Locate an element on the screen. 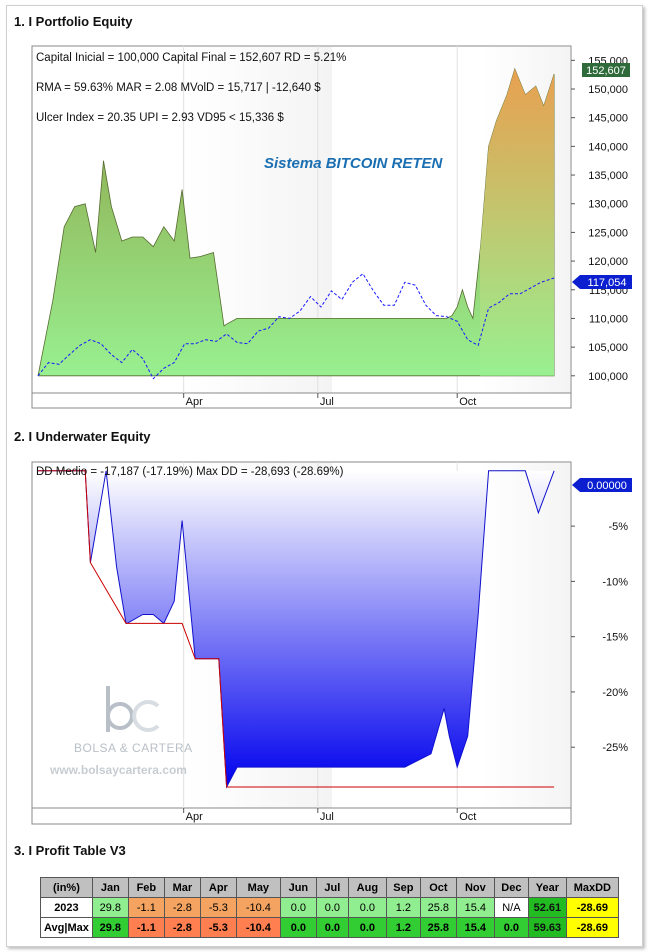  profit-section-title: 3. I Profit Table V3 is located at coordinates (70, 850).